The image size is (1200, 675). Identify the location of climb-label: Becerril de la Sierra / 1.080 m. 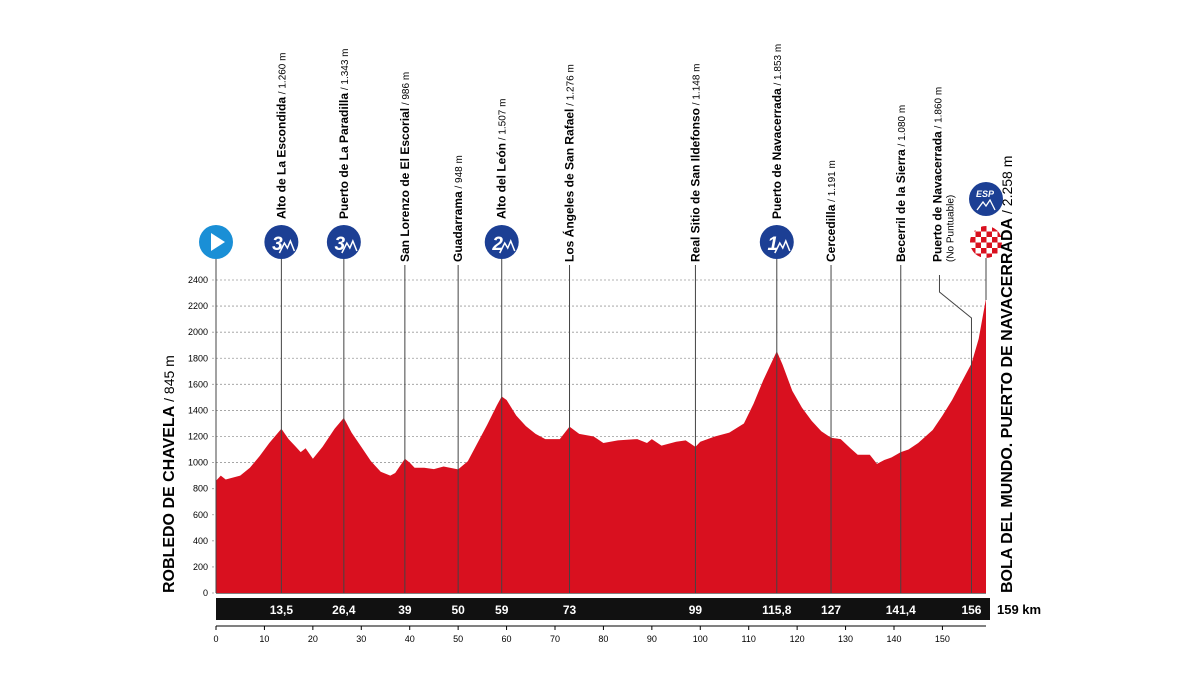
(901, 183).